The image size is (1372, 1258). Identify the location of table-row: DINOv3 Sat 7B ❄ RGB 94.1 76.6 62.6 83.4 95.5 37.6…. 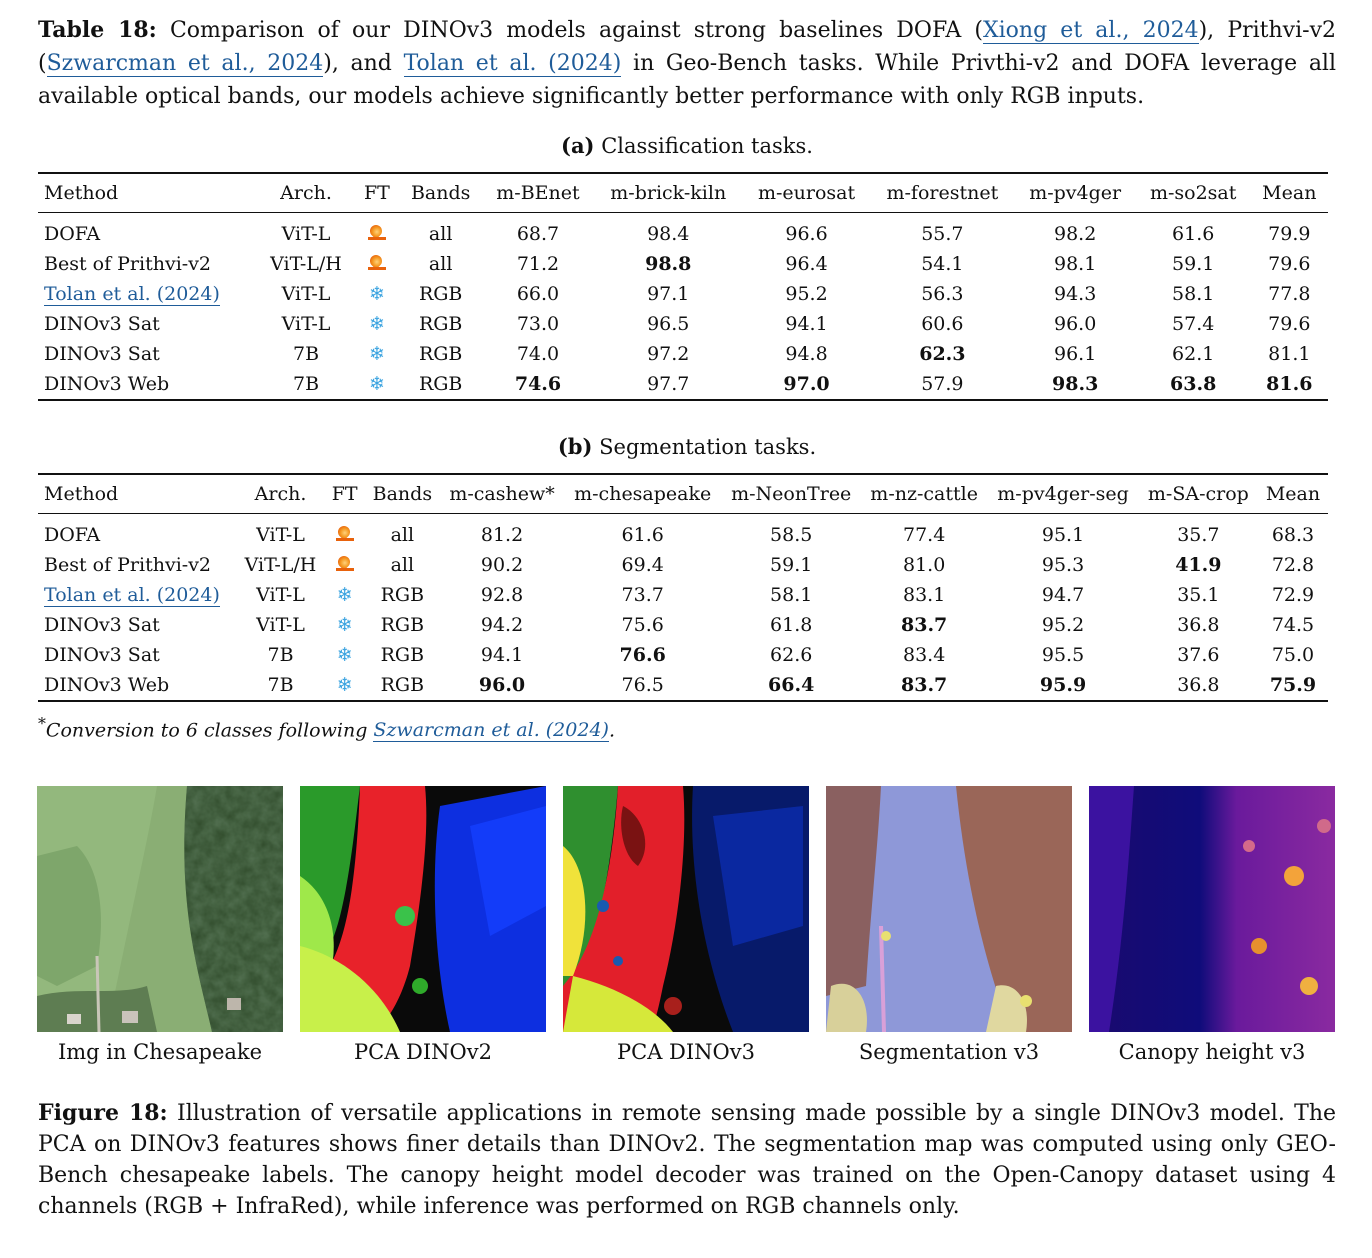
(683, 655).